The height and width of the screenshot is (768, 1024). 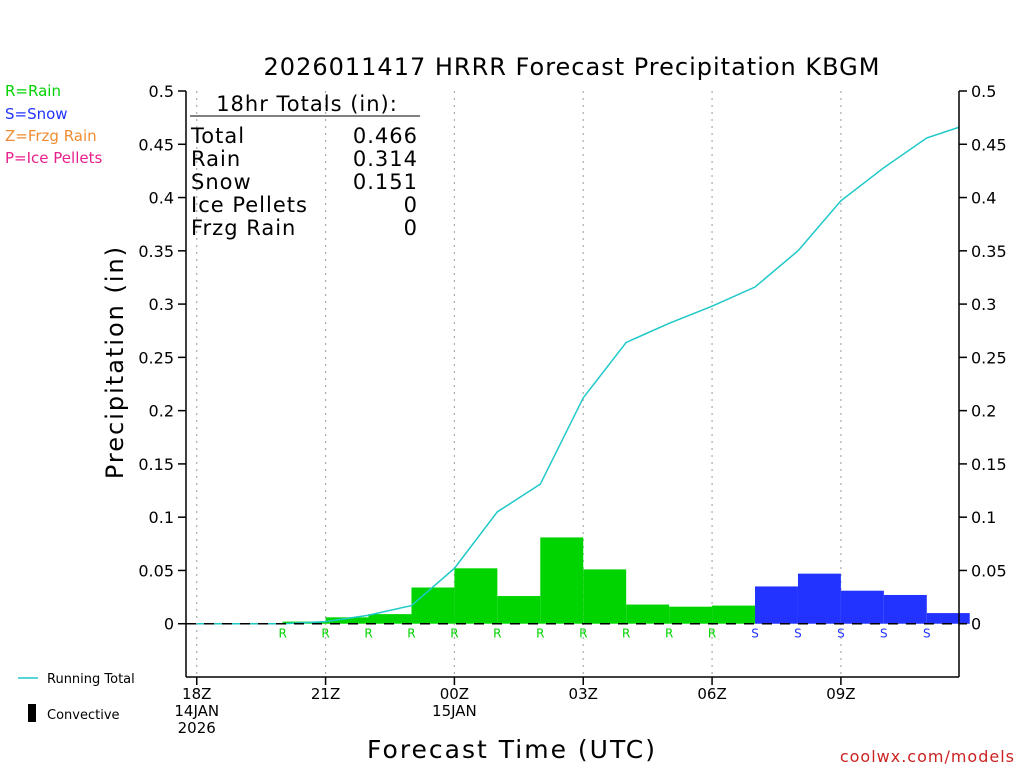 I want to click on y-tick-label-right: 0.45, so click(x=989, y=144).